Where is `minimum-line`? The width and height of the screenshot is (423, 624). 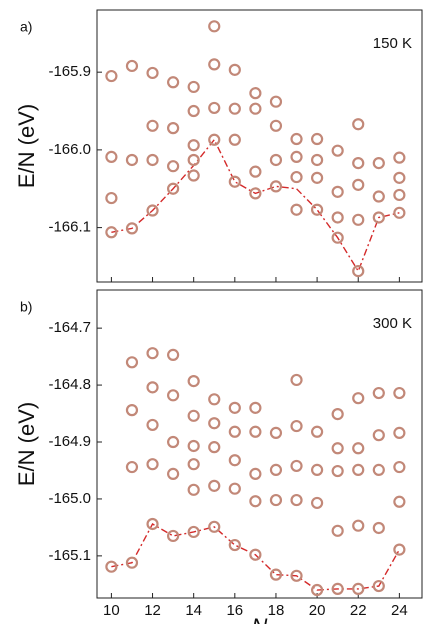 minimum-line is located at coordinates (255, 557).